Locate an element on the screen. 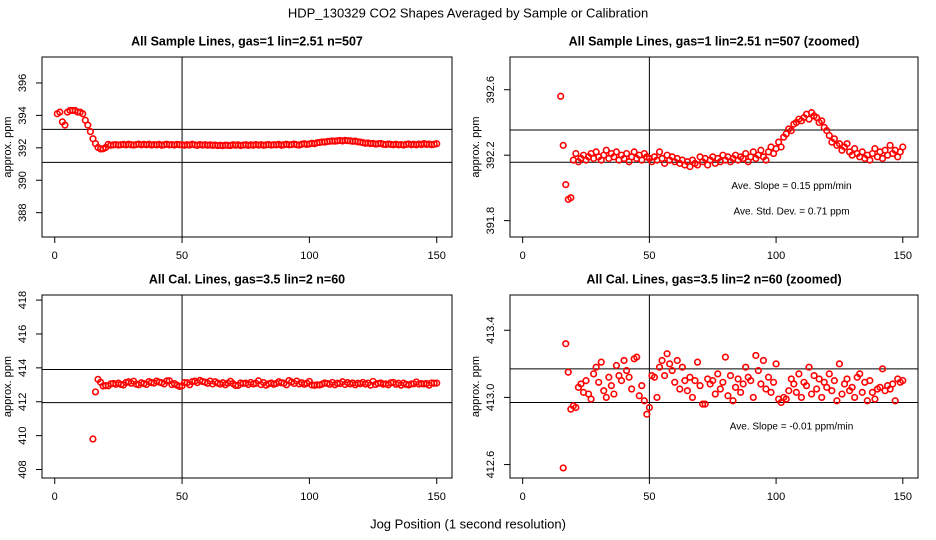  annotation: Ave. Slope = 0.15 ppm/min is located at coordinates (791, 186).